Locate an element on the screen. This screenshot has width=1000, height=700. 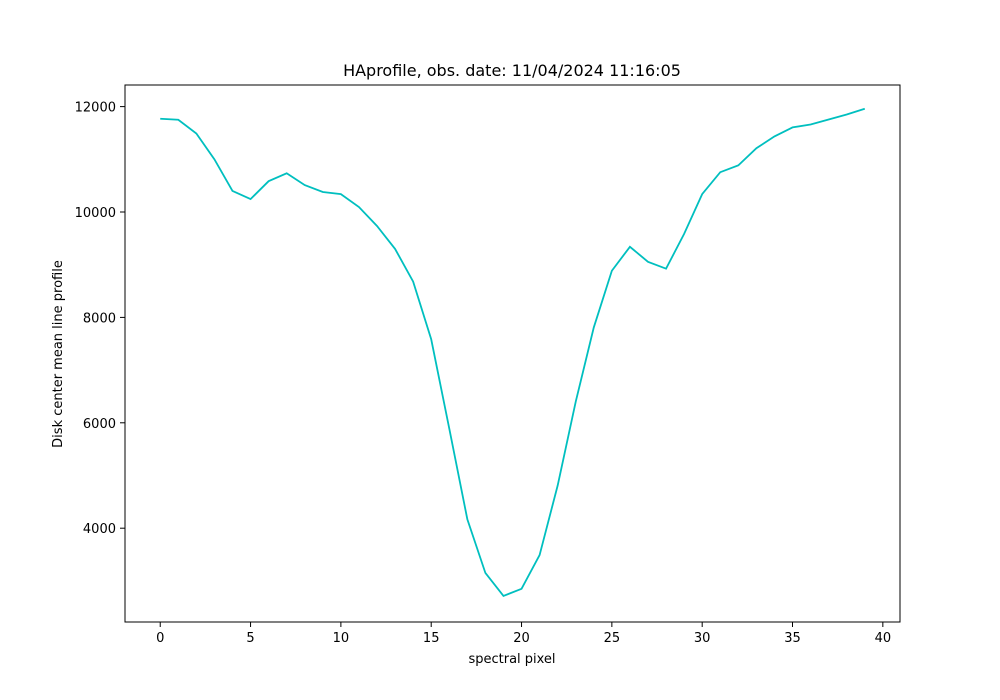
y-tick-label: 8000 is located at coordinates (99, 318).